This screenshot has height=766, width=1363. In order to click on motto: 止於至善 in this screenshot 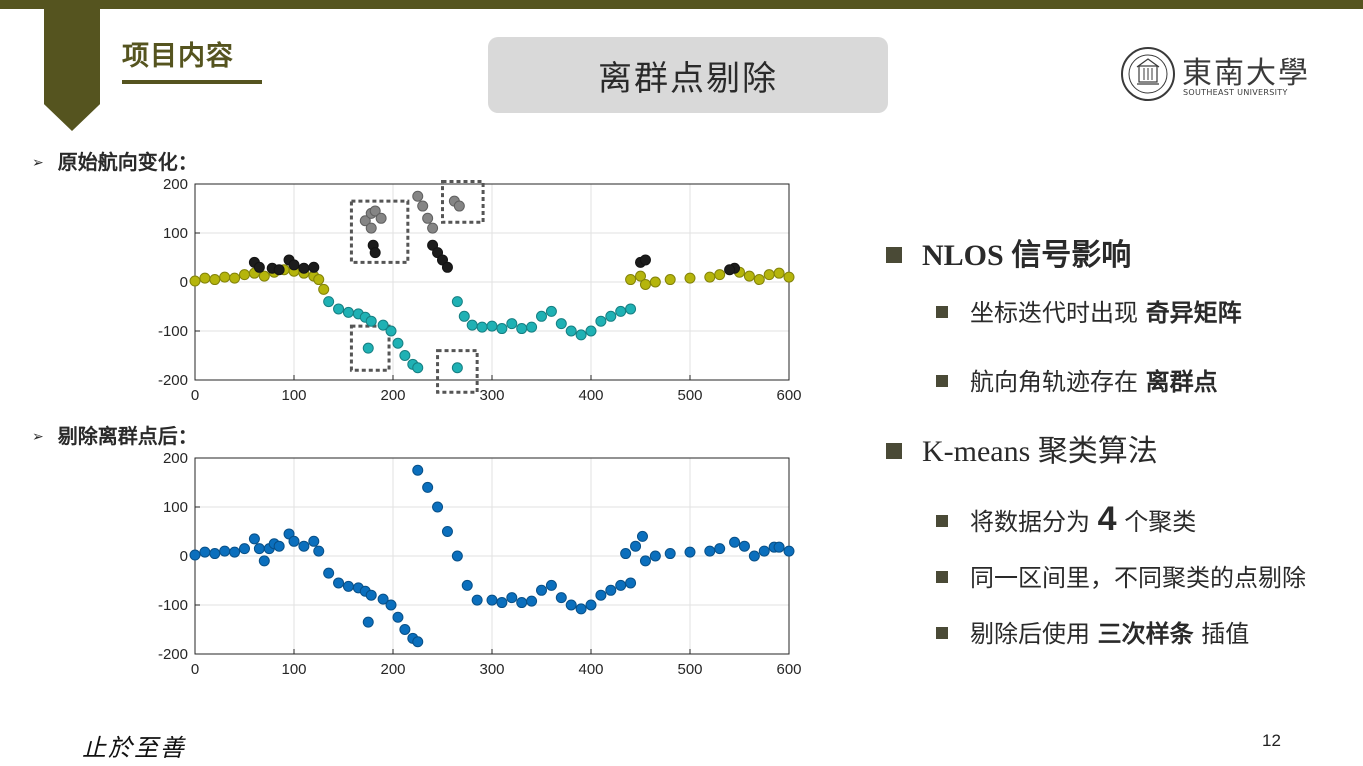, I will do `click(134, 748)`.